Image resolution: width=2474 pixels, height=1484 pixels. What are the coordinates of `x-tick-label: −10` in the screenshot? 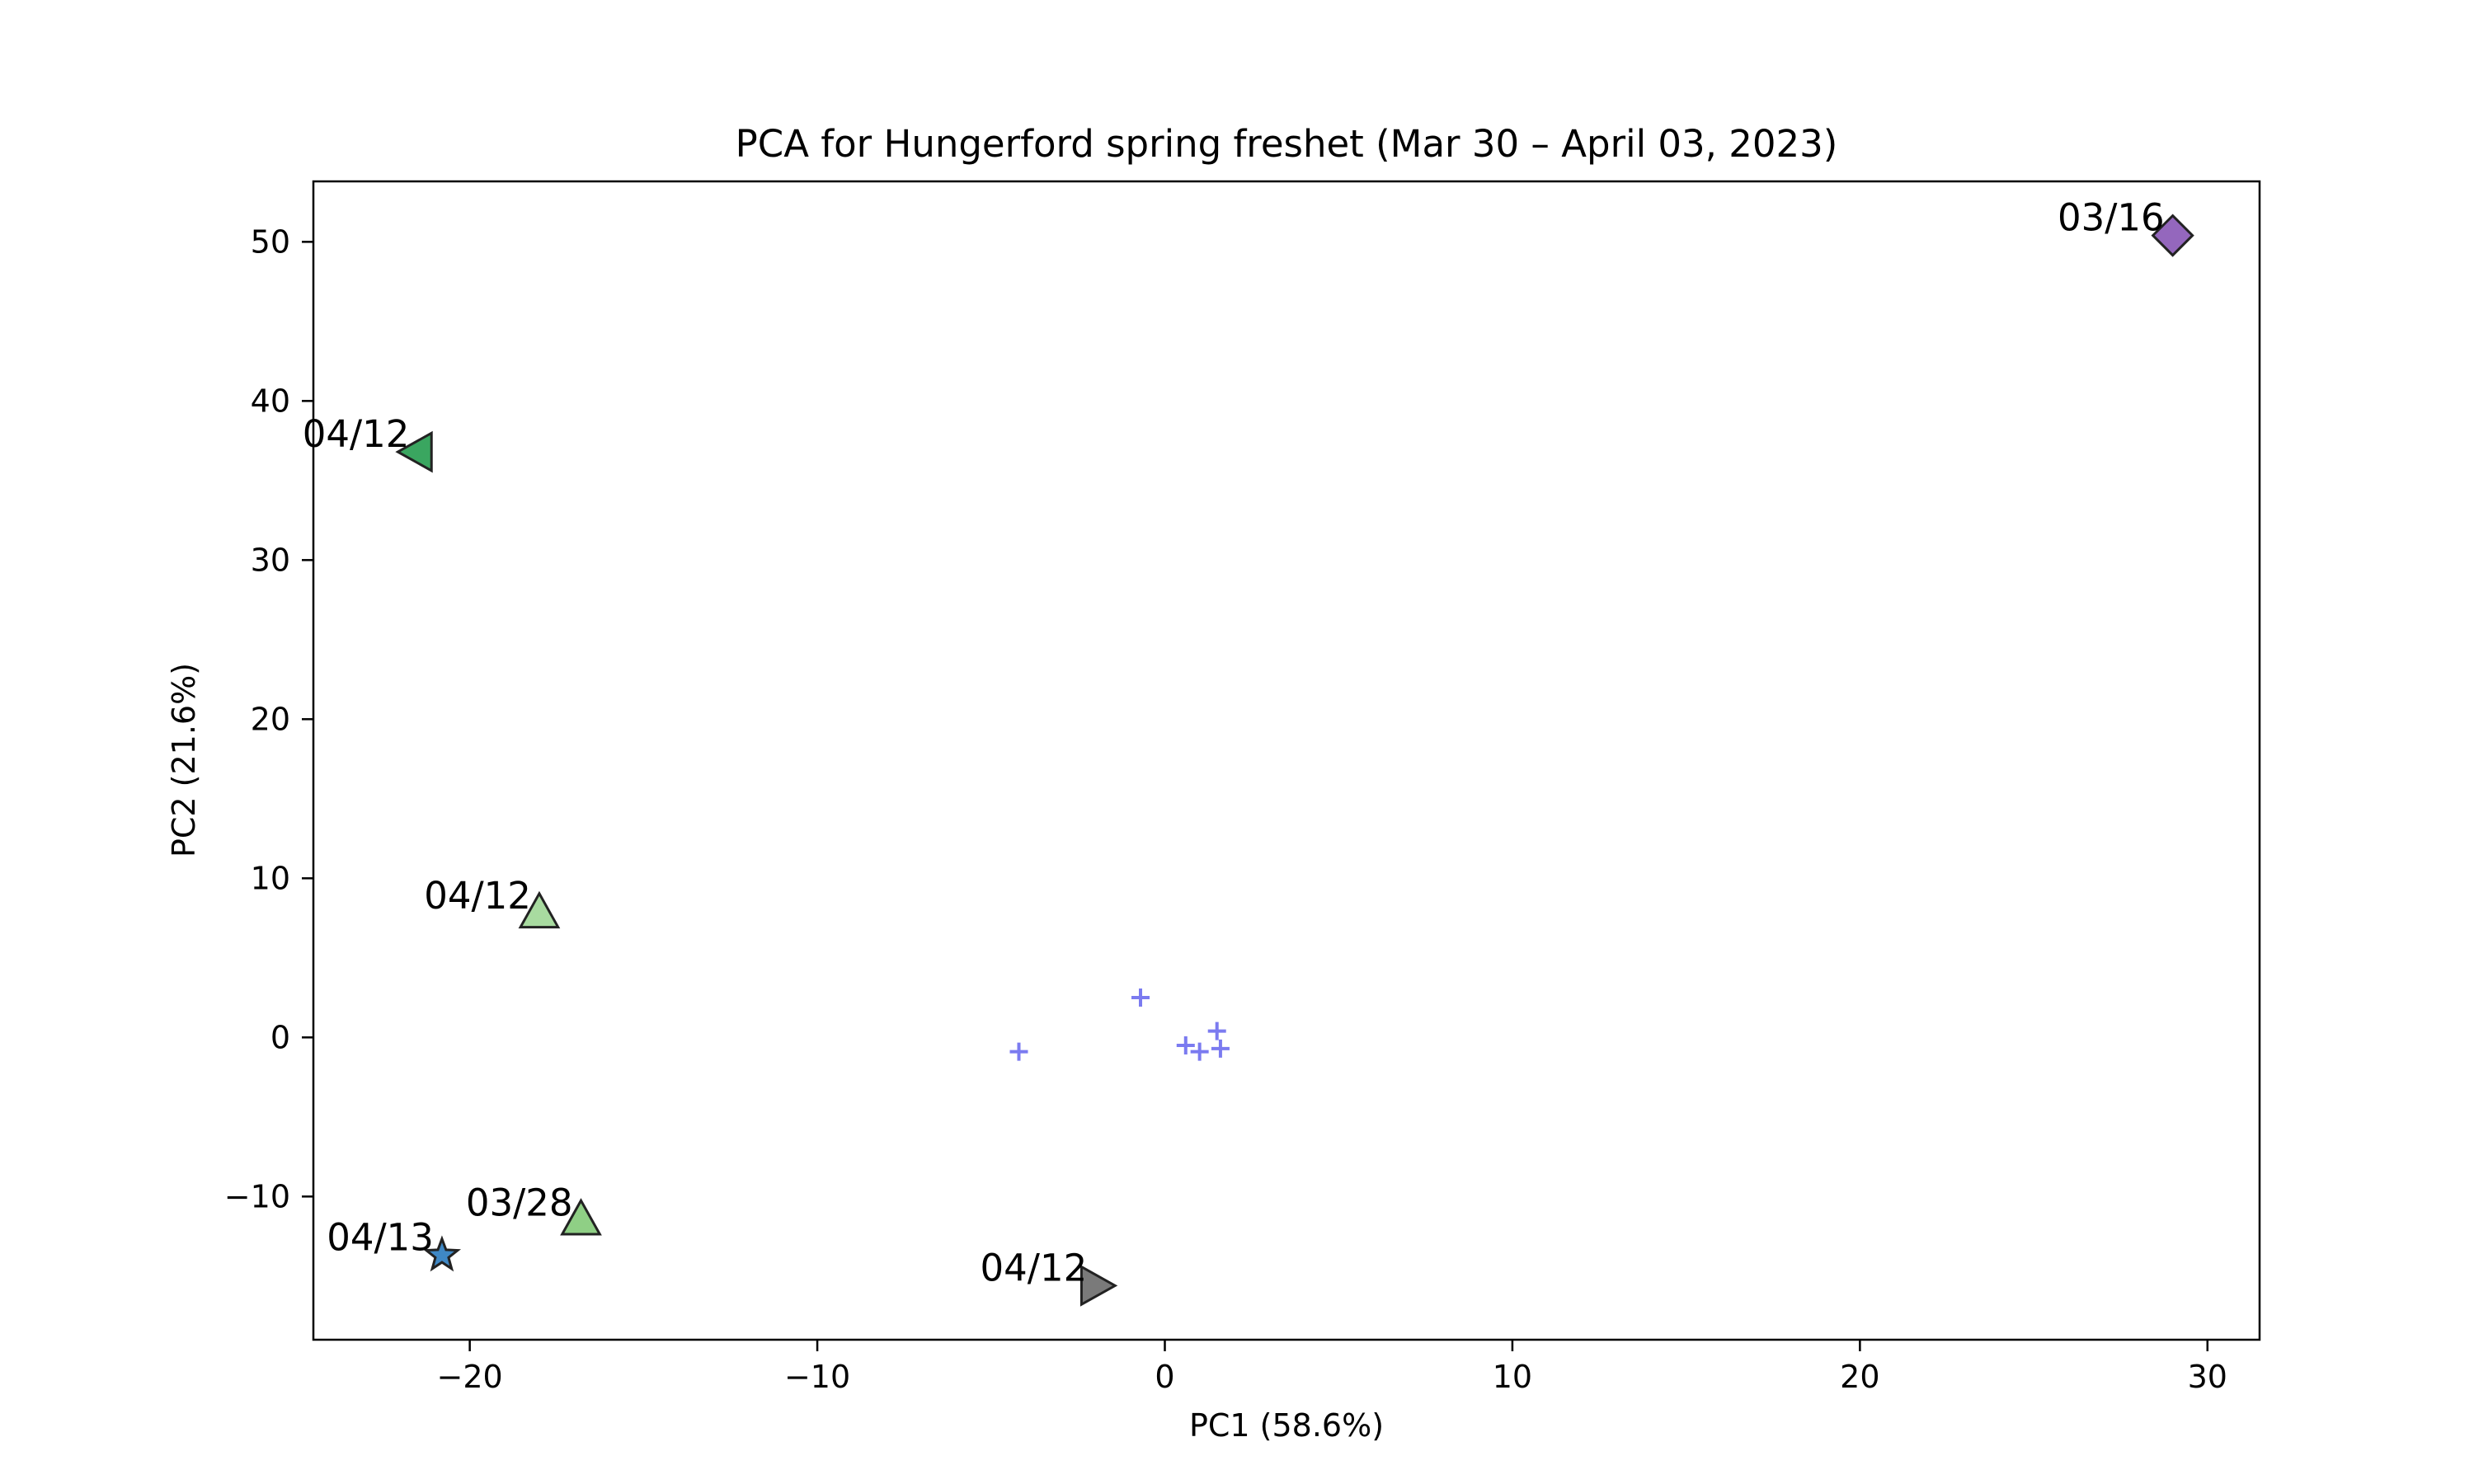 It's located at (817, 1377).